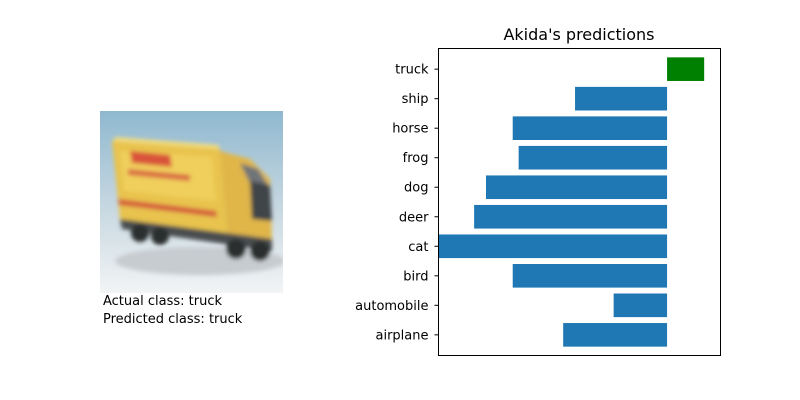  What do you see at coordinates (416, 188) in the screenshot?
I see `y-tick-label: dog` at bounding box center [416, 188].